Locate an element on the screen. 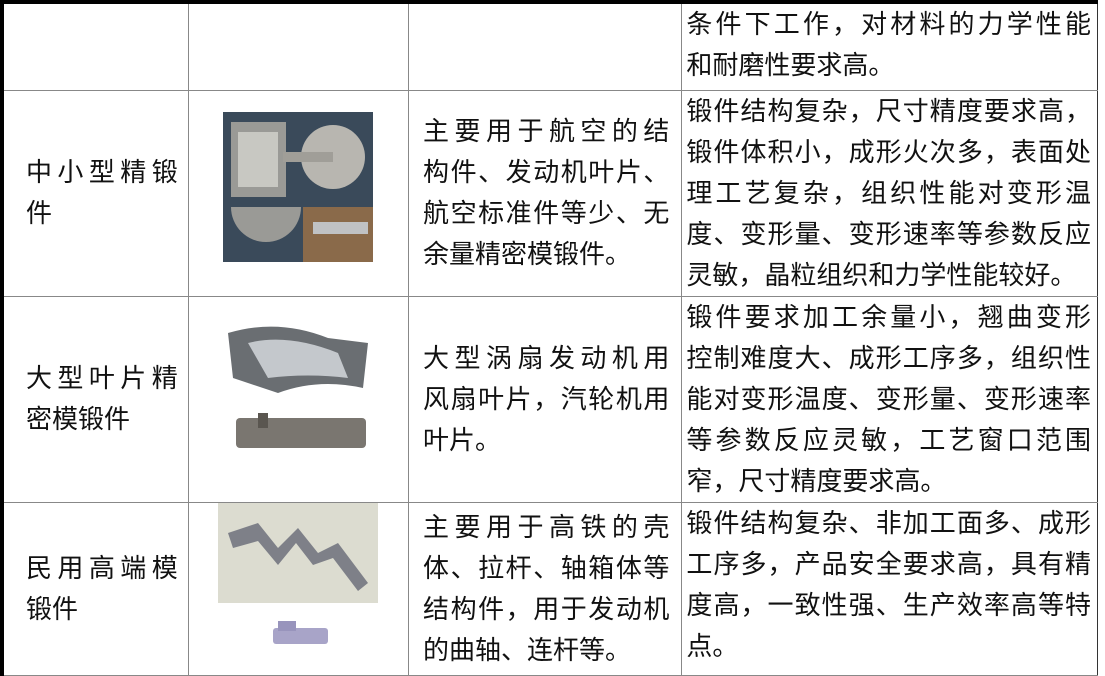  name-cell: 中小型精锻件 is located at coordinates (95, 193).